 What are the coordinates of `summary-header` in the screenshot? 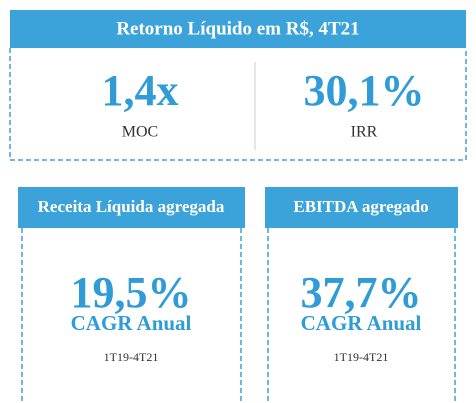 It's located at (238, 29).